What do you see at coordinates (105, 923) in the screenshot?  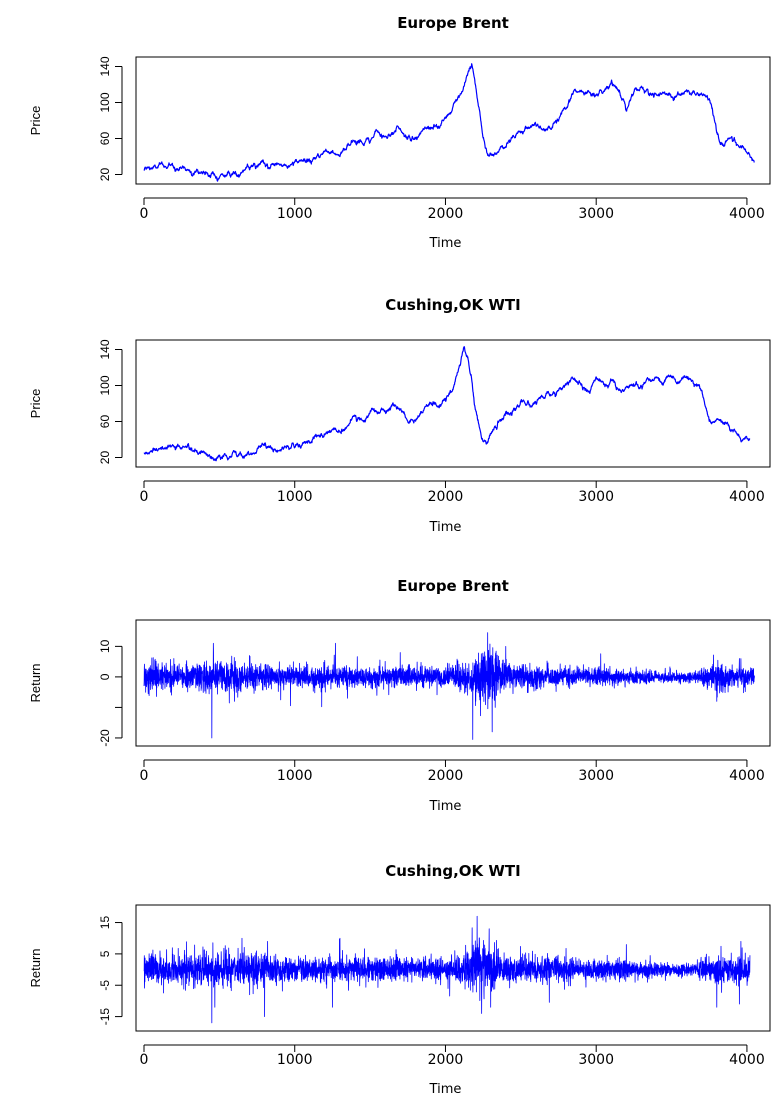 I see `y-tick-label: 15` at bounding box center [105, 923].